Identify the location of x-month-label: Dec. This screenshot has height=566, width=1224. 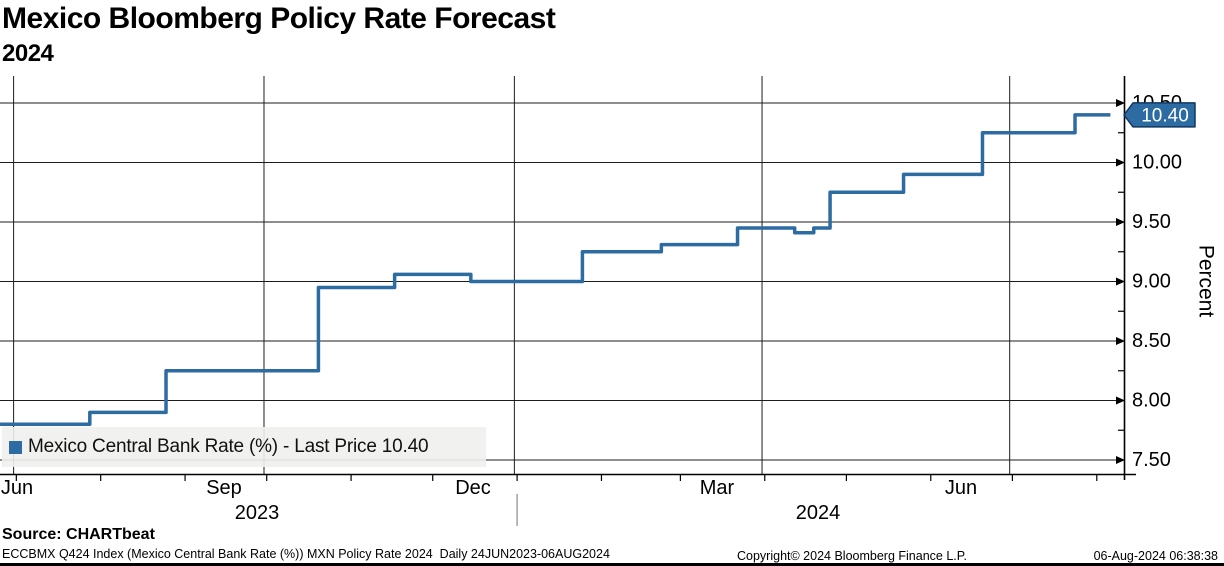
(473, 488).